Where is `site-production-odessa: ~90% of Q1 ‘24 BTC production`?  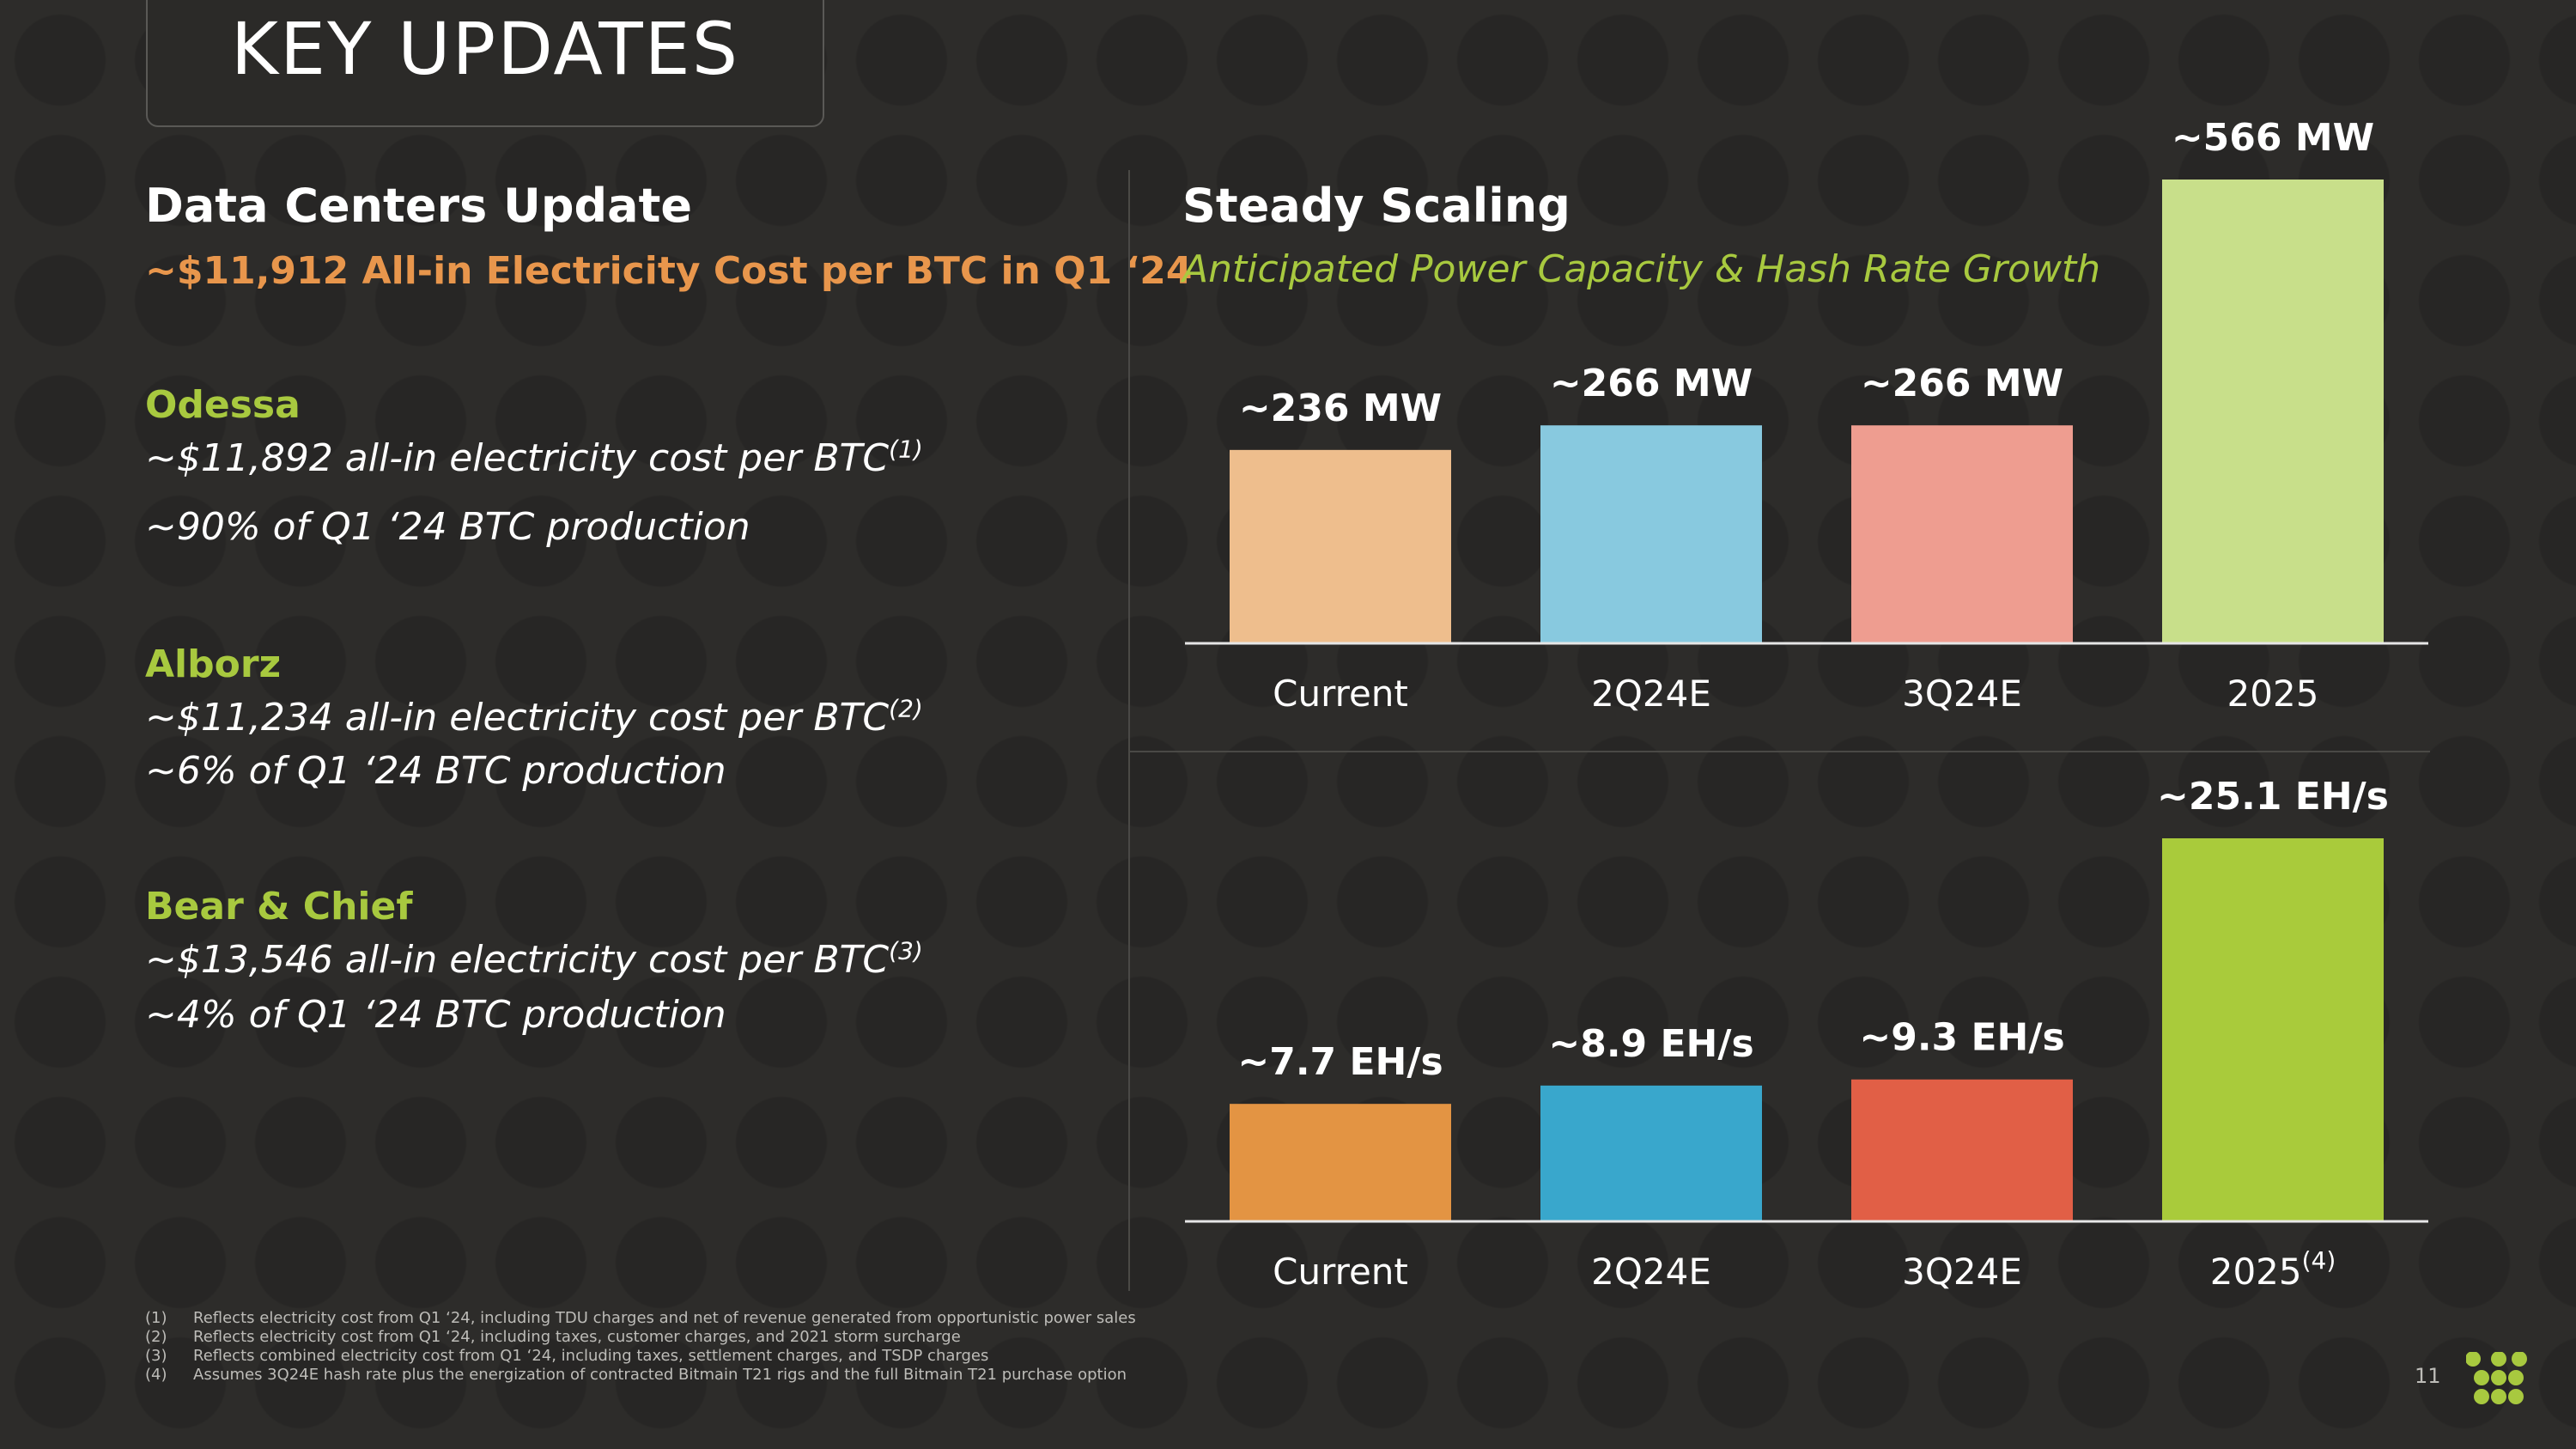 site-production-odessa: ~90% of Q1 ‘24 BTC production is located at coordinates (448, 527).